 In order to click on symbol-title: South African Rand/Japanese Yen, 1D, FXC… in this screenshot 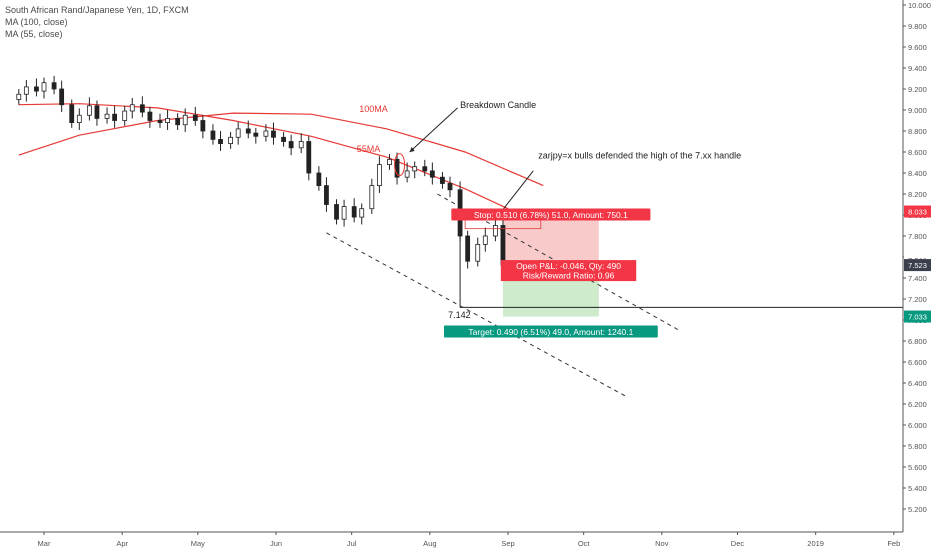, I will do `click(97, 10)`.